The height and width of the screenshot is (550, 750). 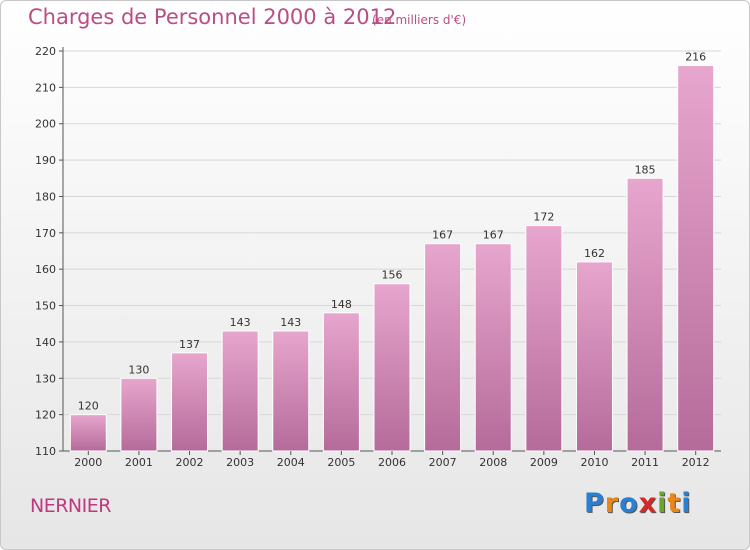 I want to click on y-tick-label: 180, so click(x=45, y=196).